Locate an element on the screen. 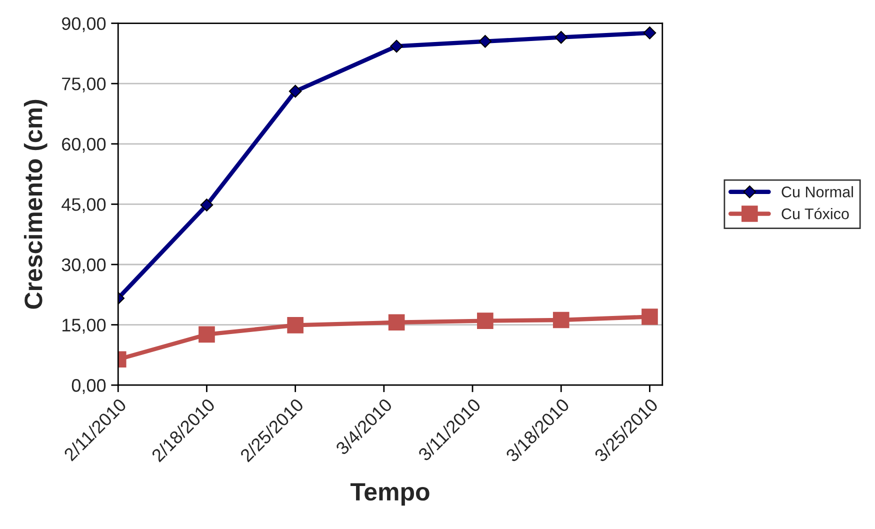 Image resolution: width=875 pixels, height=529 pixels. x-axis-title: Tempo is located at coordinates (390, 494).